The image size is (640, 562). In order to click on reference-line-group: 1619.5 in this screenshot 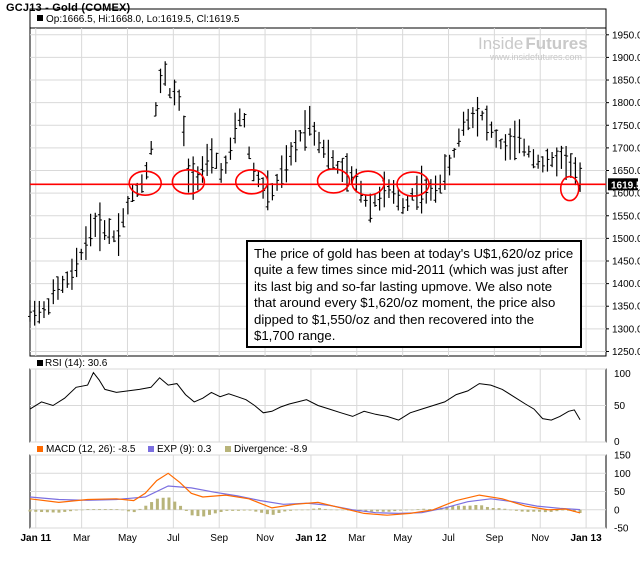, I will do `click(335, 184)`.